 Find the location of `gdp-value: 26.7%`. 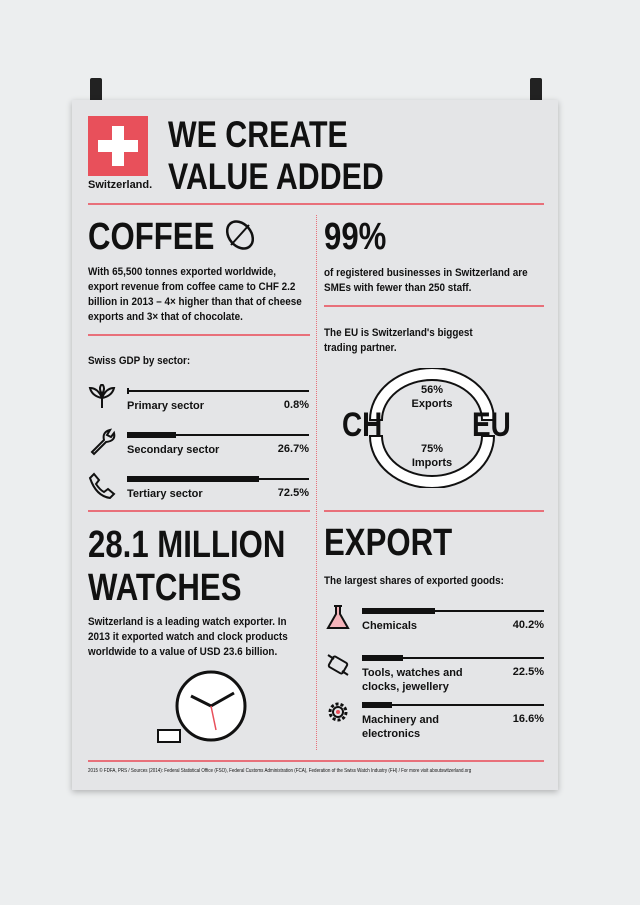

gdp-value: 26.7% is located at coordinates (293, 449).